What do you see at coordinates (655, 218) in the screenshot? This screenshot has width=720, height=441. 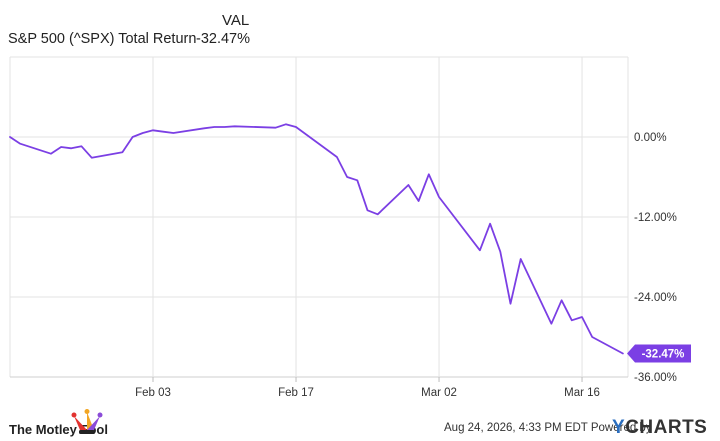 I see `y-tick-label: -12.00%` at bounding box center [655, 218].